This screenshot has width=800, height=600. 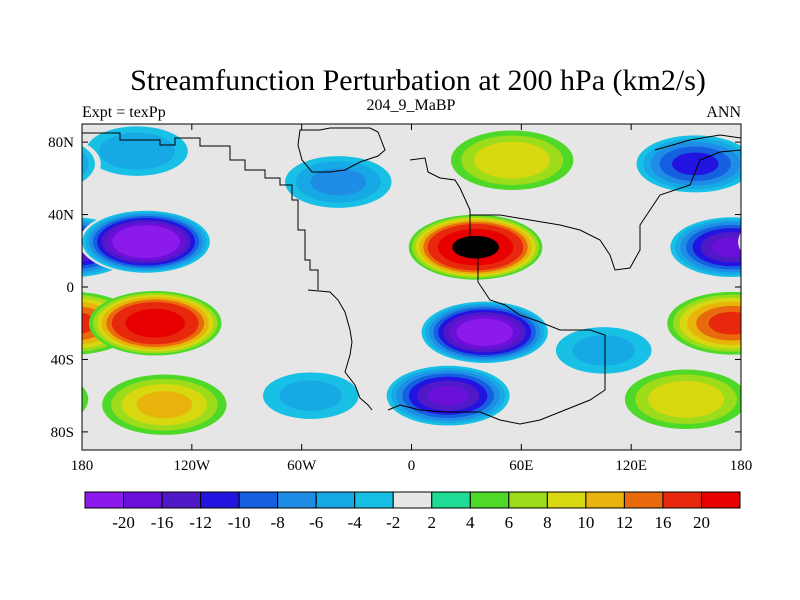 I want to click on colorbar: -20 -16 -12 -10 -8 -6 -4 -2 2 4 6 8 10 12 16 20, so click(x=412, y=511).